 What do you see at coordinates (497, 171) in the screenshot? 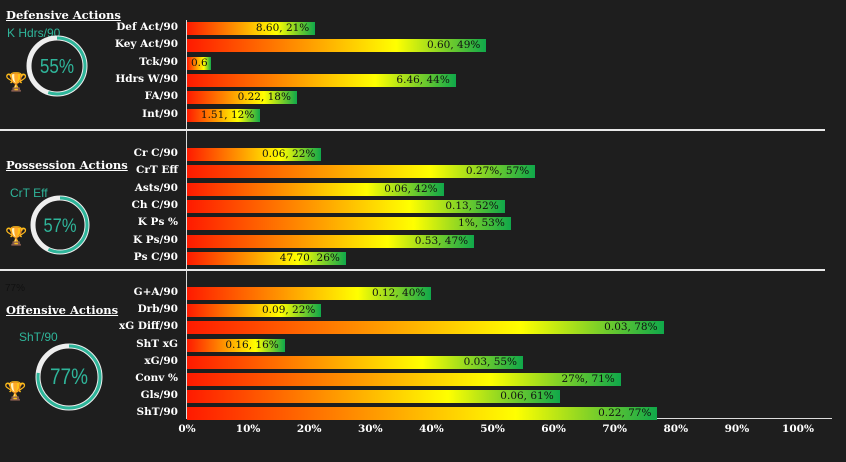
I see `bar-value-label: 0.27%, 57%` at bounding box center [497, 171].